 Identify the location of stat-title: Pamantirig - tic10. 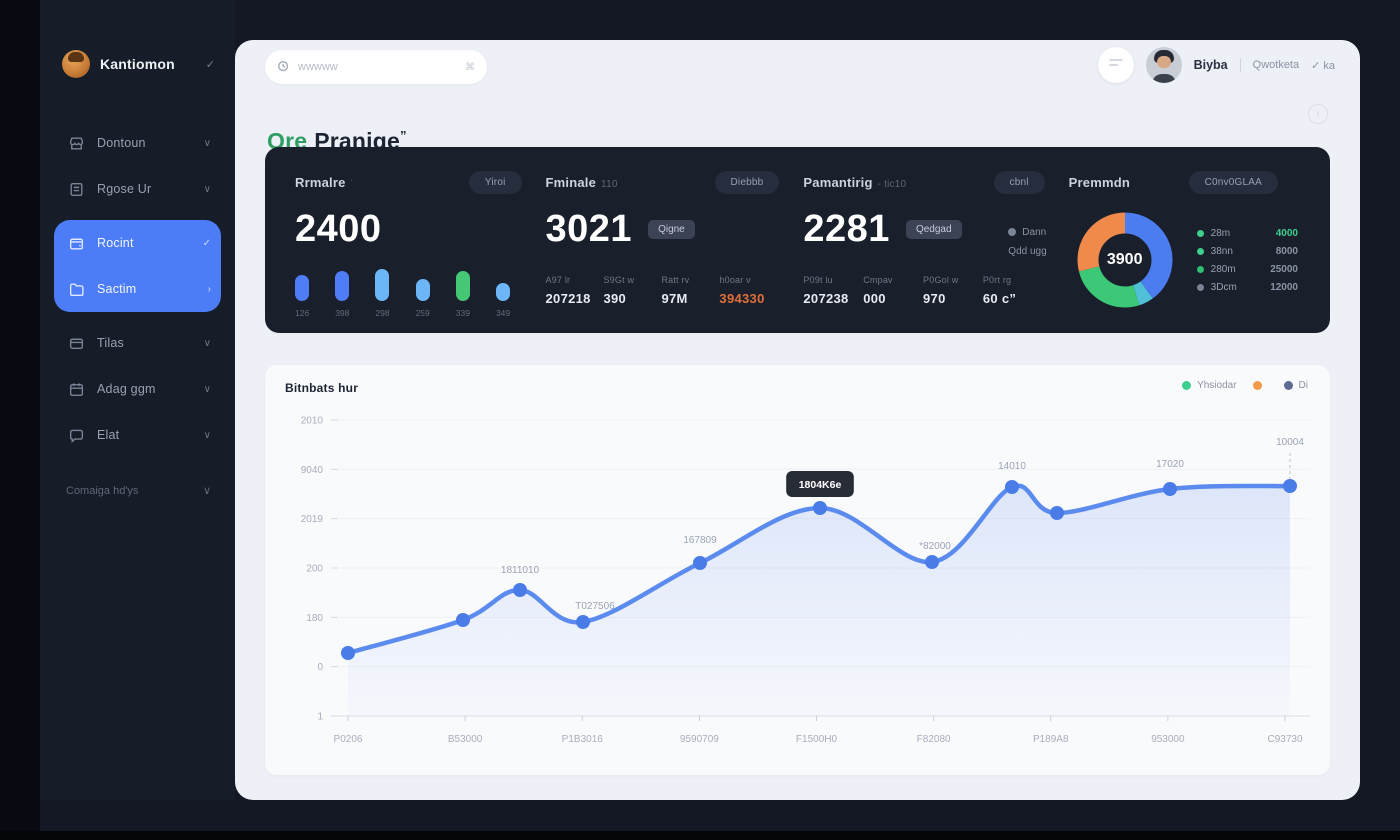
(855, 182).